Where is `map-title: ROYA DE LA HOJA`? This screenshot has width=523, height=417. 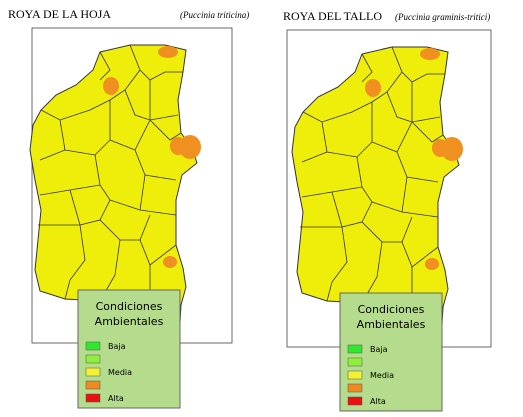
map-title: ROYA DE LA HOJA is located at coordinates (59, 14).